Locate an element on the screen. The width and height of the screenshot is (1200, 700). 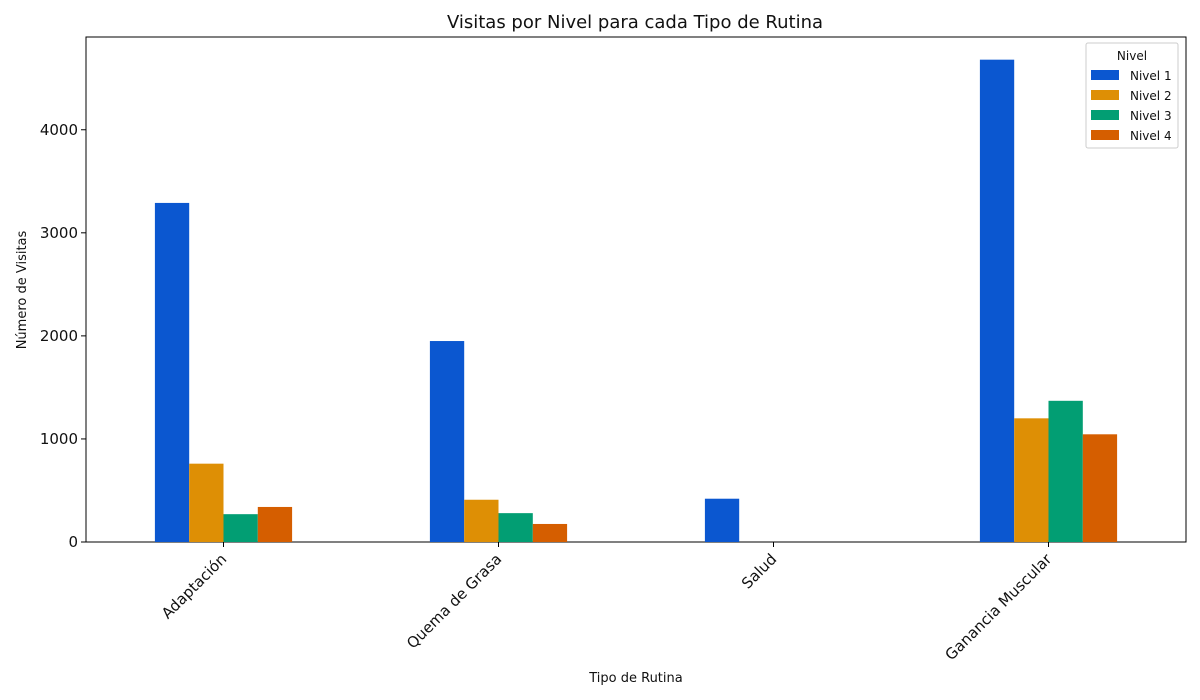
legend-label: Nivel 1 is located at coordinates (1151, 76).